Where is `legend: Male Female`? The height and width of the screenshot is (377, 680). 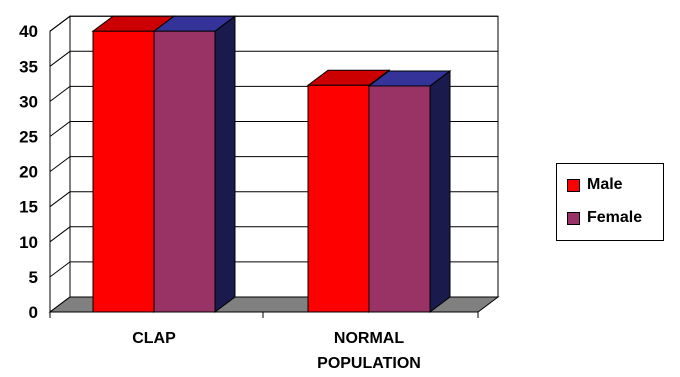
legend: Male Female is located at coordinates (610, 202).